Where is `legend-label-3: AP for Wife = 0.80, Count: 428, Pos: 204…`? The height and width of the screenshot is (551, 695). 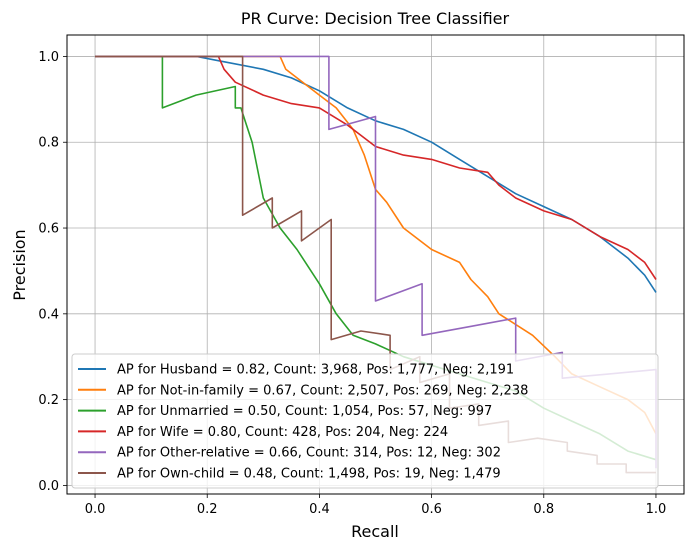
legend-label-3: AP for Wife = 0.80, Count: 428, Pos: 204… is located at coordinates (282, 432).